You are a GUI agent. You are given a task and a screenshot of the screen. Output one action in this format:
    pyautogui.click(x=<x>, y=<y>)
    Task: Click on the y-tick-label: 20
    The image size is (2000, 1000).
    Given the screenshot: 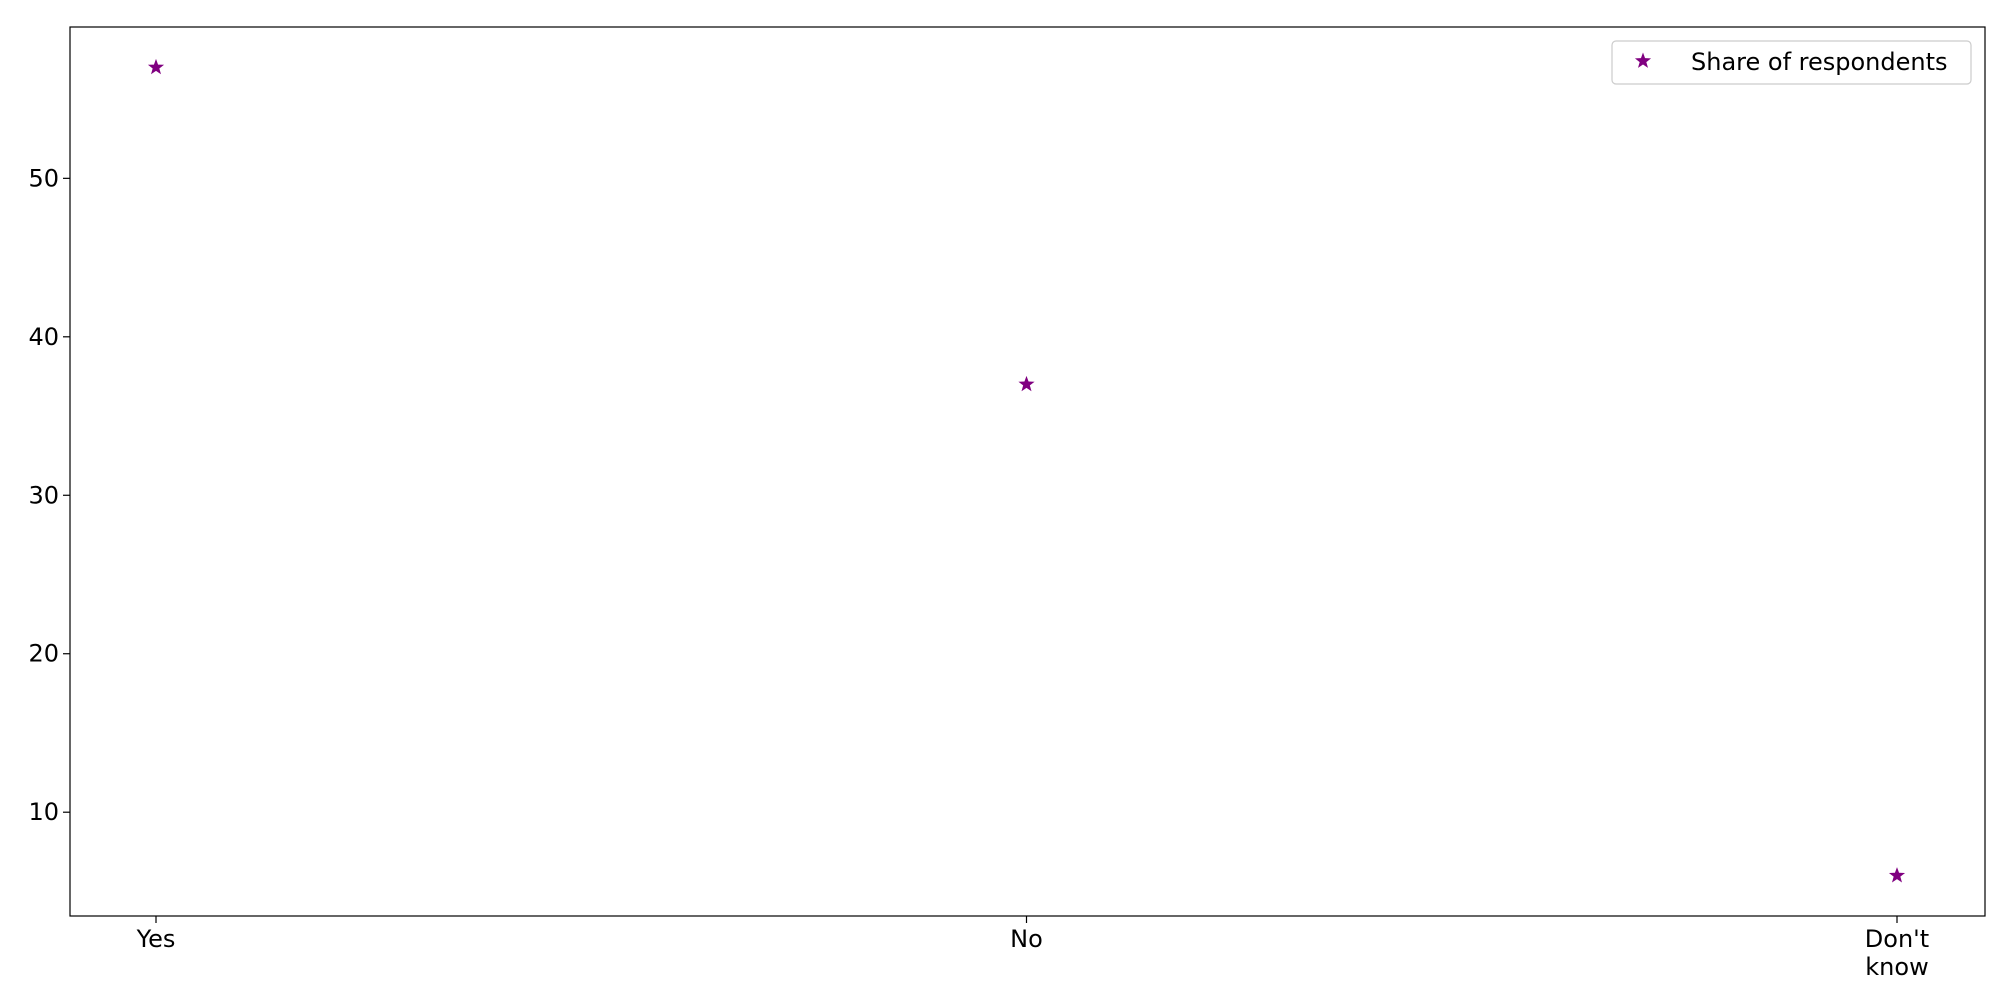 What is the action you would take?
    pyautogui.click(x=43, y=654)
    